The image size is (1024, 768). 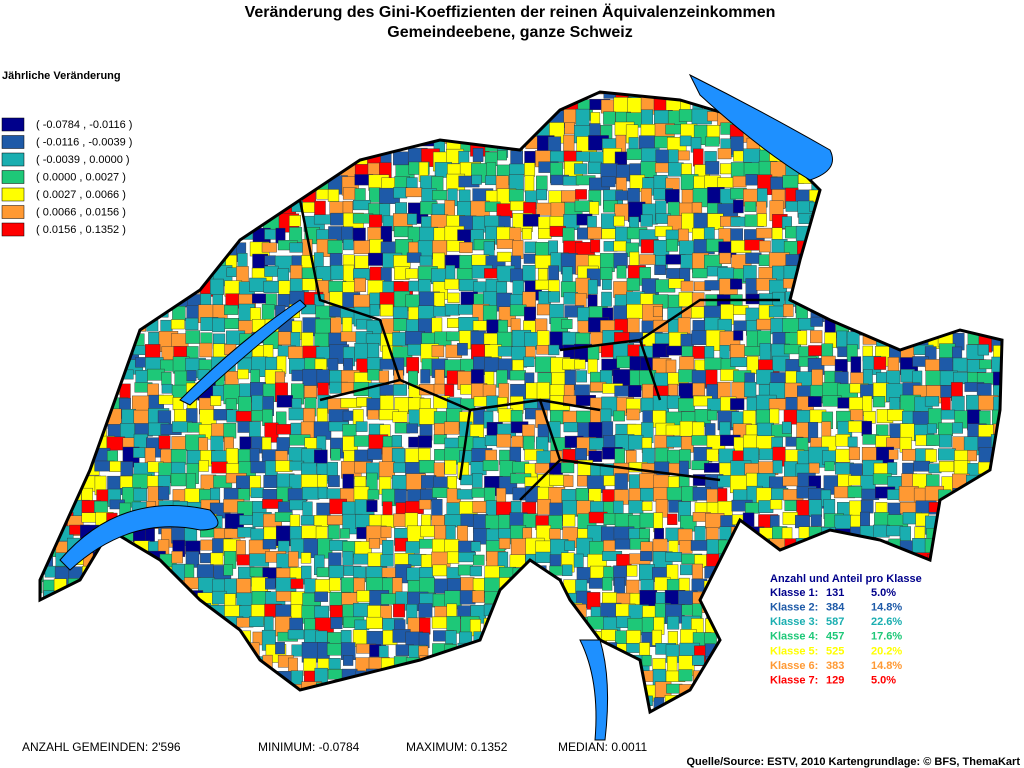 What do you see at coordinates (835, 608) in the screenshot?
I see `class-count: 384` at bounding box center [835, 608].